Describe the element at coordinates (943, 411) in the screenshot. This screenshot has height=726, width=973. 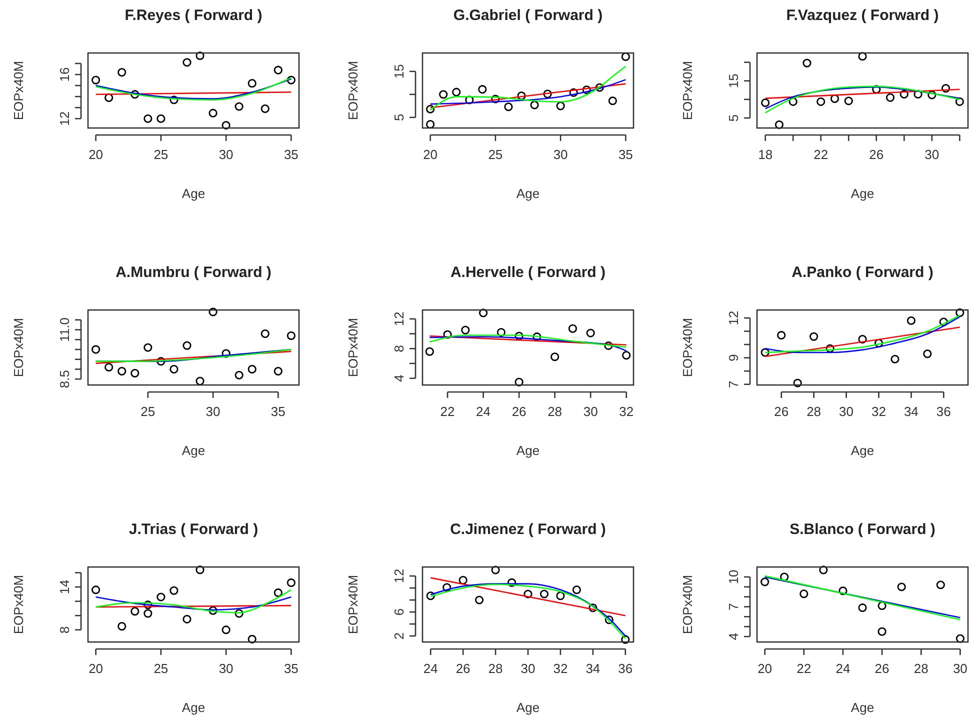
I see `x-tick-label: 36` at that location.